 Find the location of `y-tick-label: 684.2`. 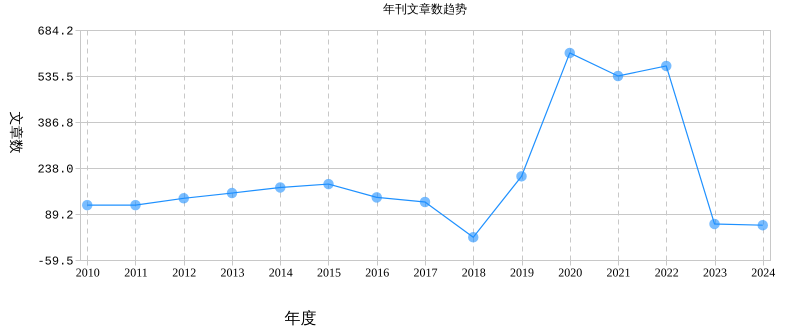

y-tick-label: 684.2 is located at coordinates (55, 31).